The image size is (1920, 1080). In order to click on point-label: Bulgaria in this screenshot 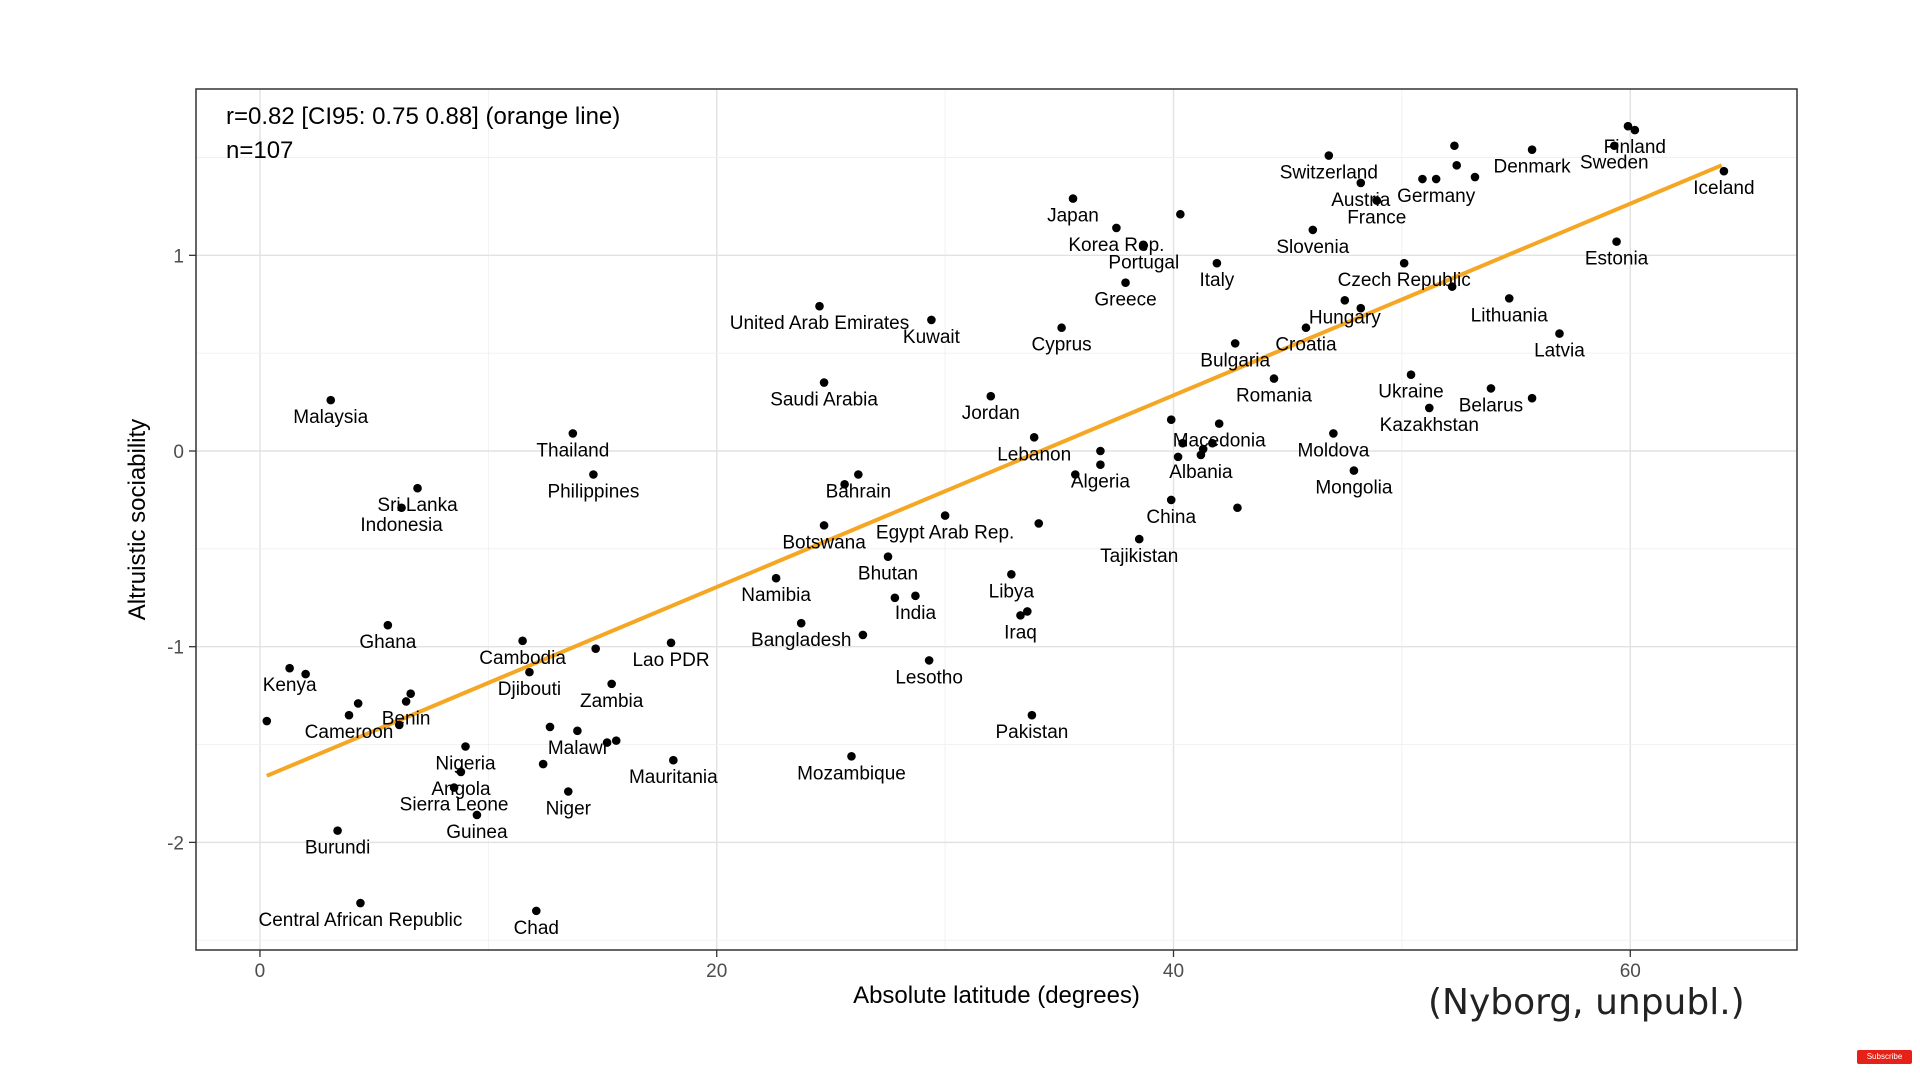, I will do `click(1235, 360)`.